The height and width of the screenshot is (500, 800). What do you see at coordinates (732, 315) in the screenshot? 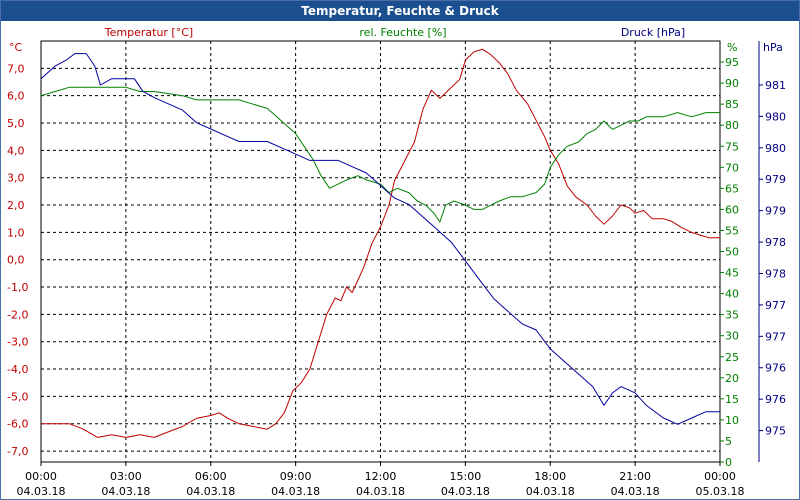
I see `humidity-tick-label: 35` at bounding box center [732, 315].